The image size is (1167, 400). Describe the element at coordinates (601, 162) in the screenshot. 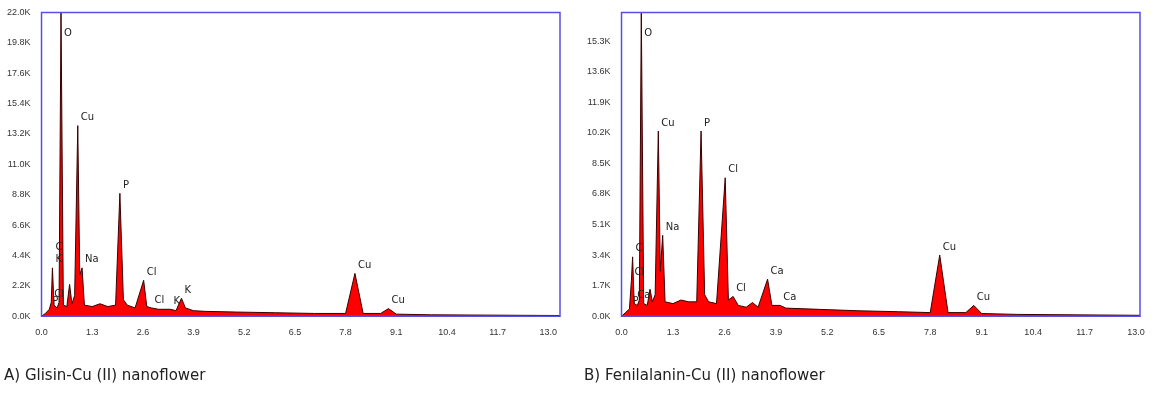

I see `y-tick-label: 8.5K` at that location.